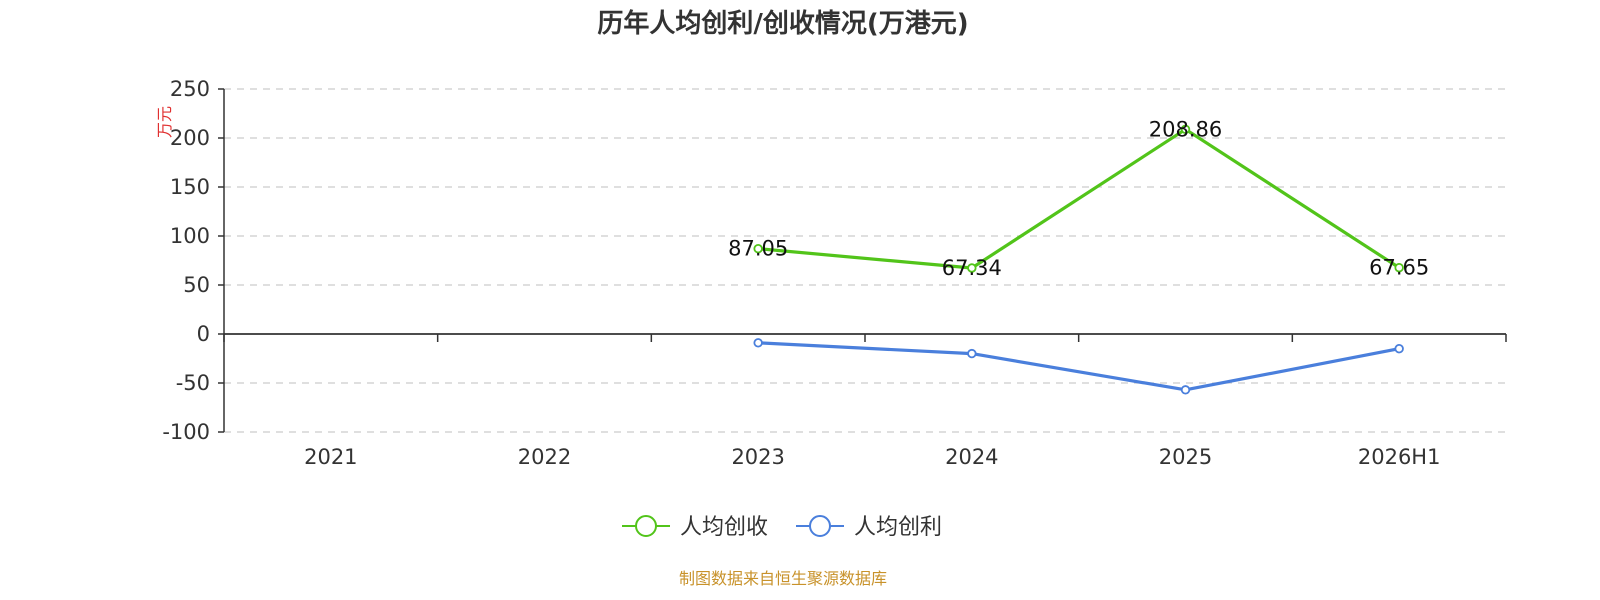  I want to click on y-tick-label: -100, so click(186, 432).